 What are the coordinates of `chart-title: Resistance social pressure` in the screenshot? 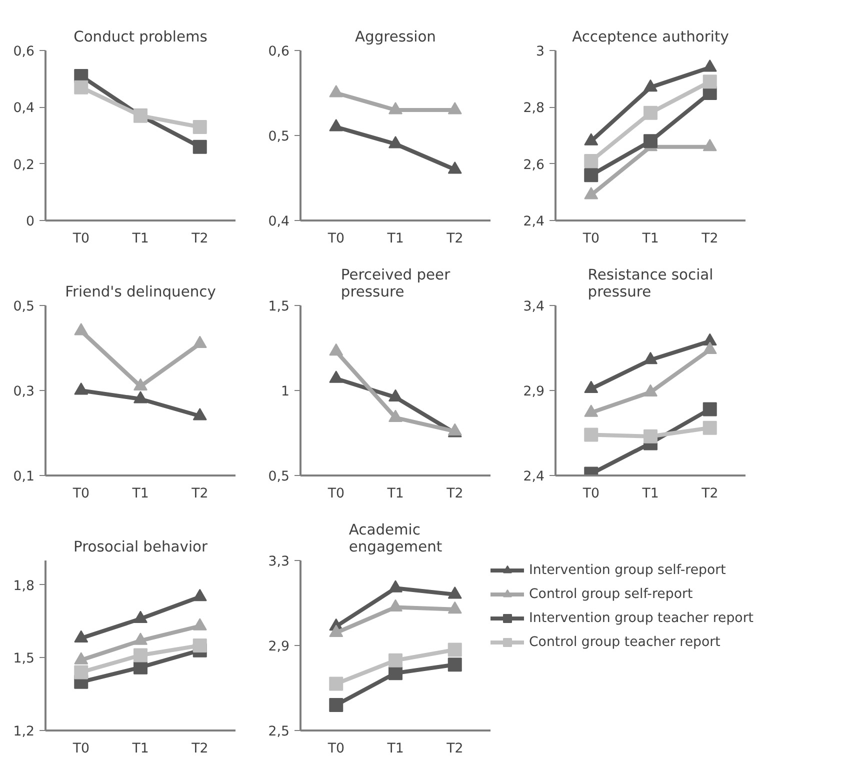 It's located at (651, 283).